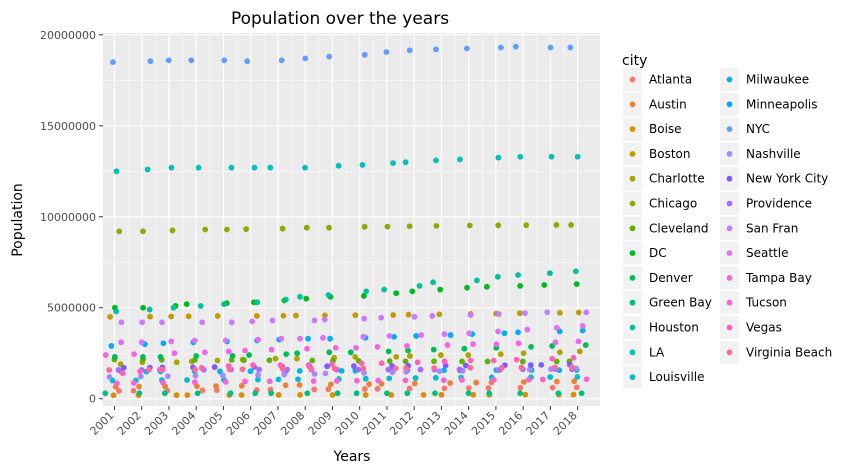 The width and height of the screenshot is (861, 475). I want to click on chart-title: Population over the years, so click(340, 19).